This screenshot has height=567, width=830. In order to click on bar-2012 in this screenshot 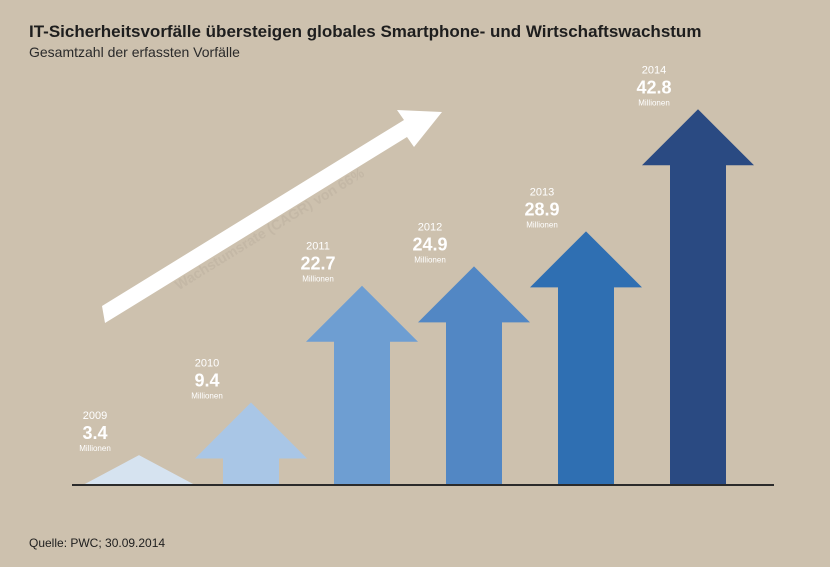, I will do `click(474, 375)`.